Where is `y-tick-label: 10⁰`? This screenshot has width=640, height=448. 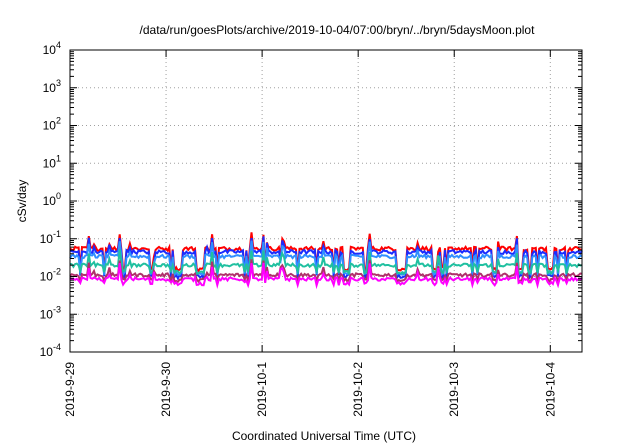 y-tick-label: 10⁰ is located at coordinates (52, 199).